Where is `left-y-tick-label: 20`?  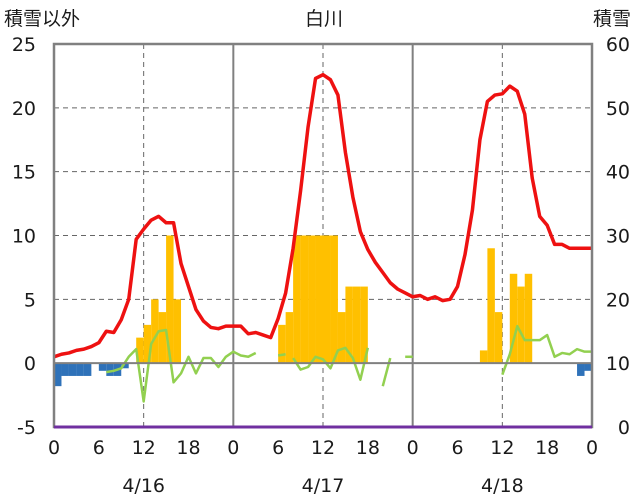
left-y-tick-label: 20 is located at coordinates (24, 109).